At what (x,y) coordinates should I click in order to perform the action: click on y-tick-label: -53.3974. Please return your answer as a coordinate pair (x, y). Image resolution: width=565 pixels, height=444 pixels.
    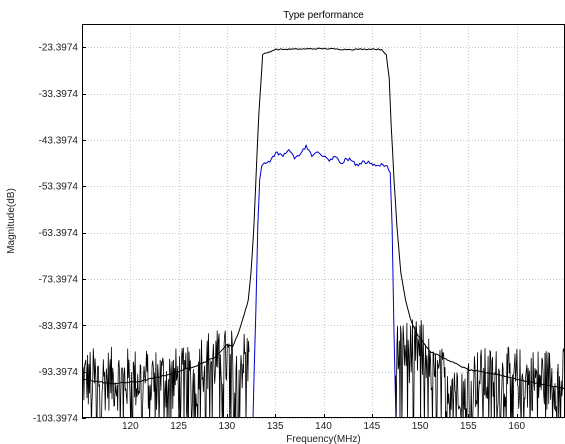
    Looking at the image, I should click on (59, 187).